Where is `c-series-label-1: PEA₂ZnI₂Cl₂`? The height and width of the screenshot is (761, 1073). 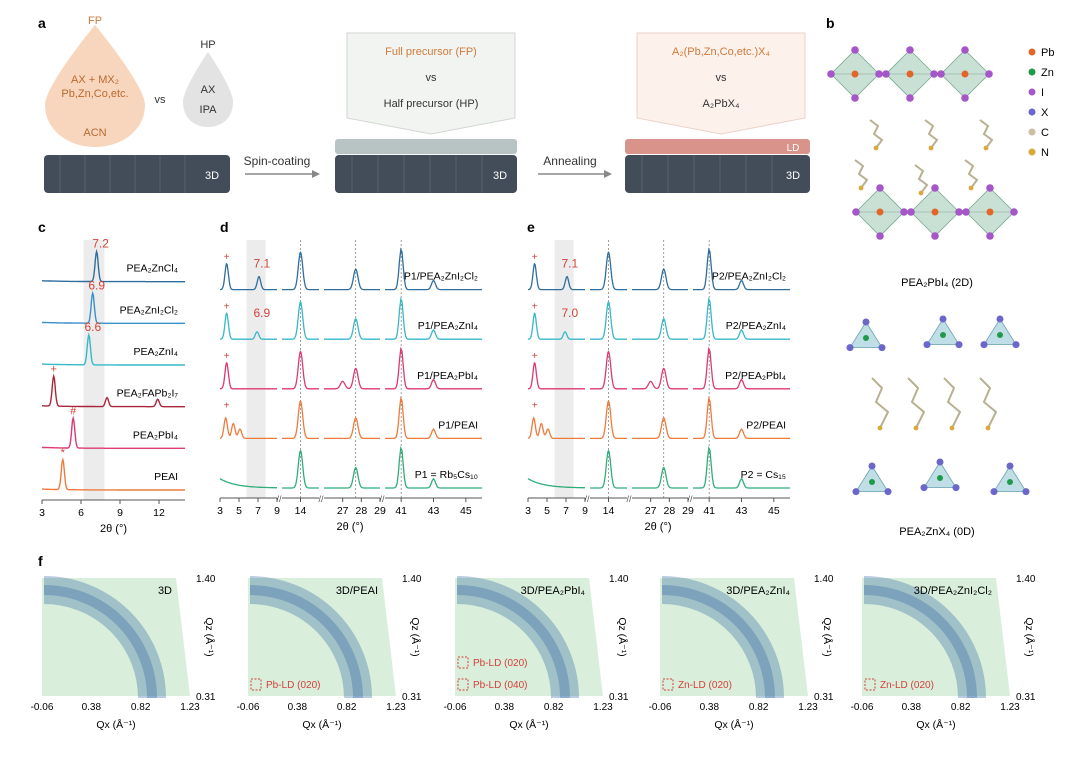
c-series-label-1: PEA₂ZnI₂Cl₂ is located at coordinates (149, 310).